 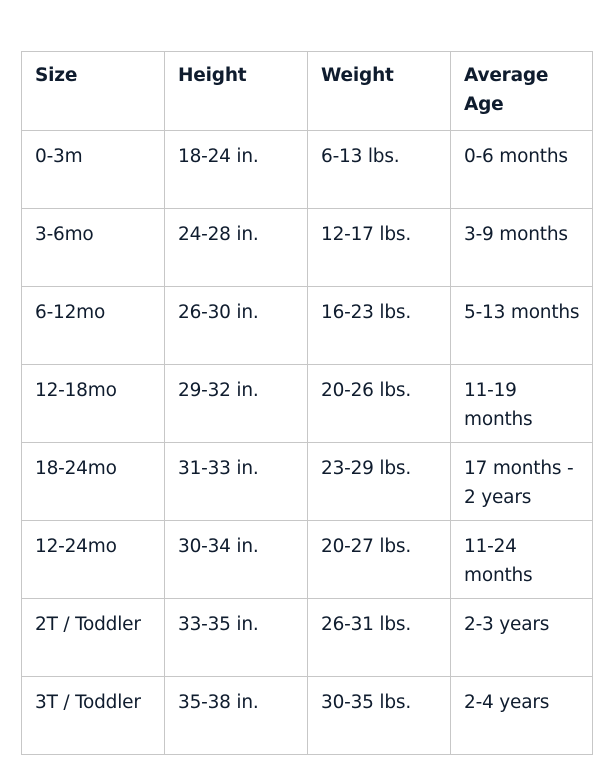 I want to click on cell-height: 29-32 in., so click(x=236, y=403).